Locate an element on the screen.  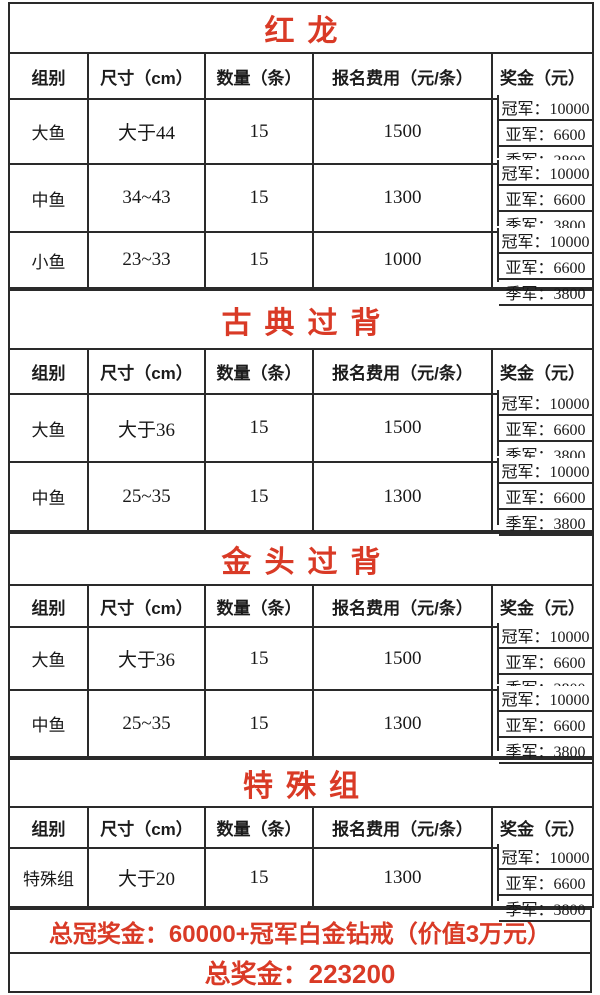
footer-totals: 总冠奖金：60000+冠军白金钻戒（价值3万元） 总奖金：223200 is located at coordinates (300, 950).